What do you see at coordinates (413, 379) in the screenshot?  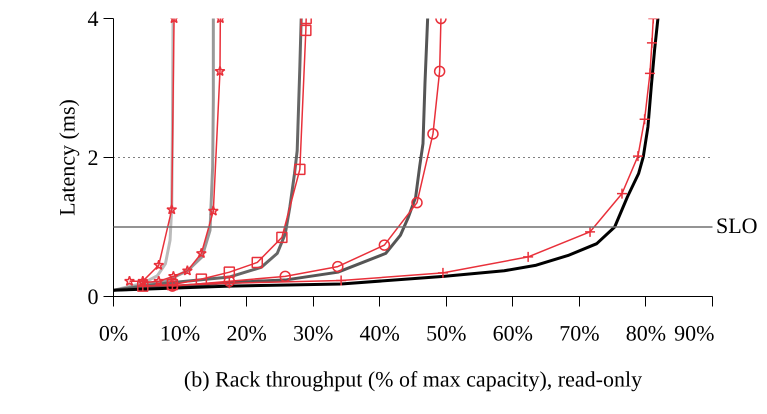 I see `x-axis-title: (b) Rack throughput (% of max capacity), read-only` at bounding box center [413, 379].